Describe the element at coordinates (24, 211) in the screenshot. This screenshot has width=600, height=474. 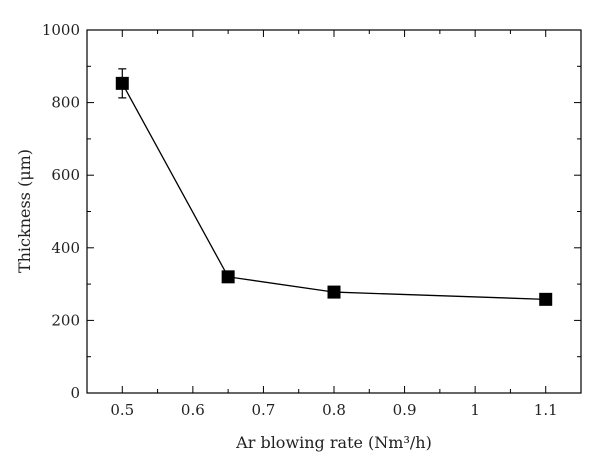
I see `y-axis-title: Thickness (μm)` at that location.